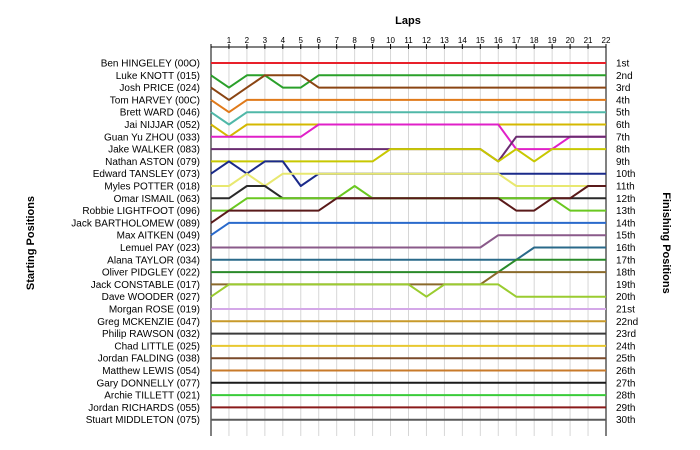  Describe the element at coordinates (625, 346) in the screenshot. I see `finishing-label: 24th` at that location.